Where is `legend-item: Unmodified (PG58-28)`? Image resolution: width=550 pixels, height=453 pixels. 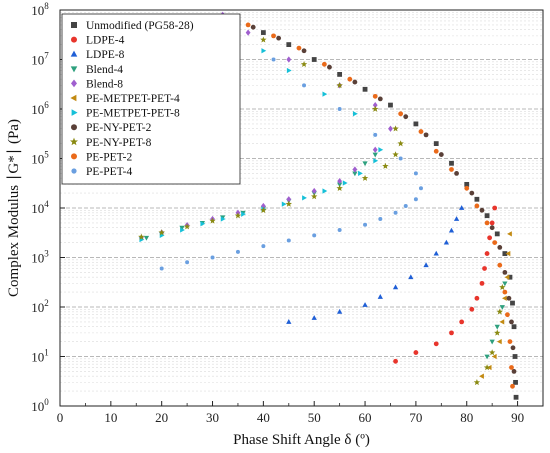 legend-item: Unmodified (PG58-28) is located at coordinates (132, 26).